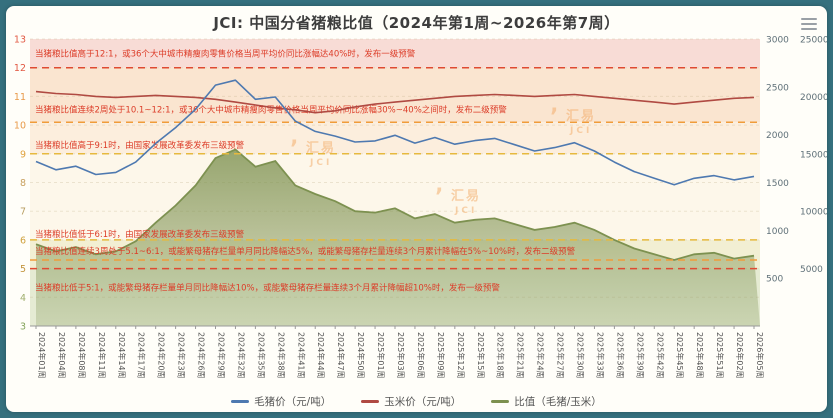 The height and width of the screenshot is (418, 833). Describe the element at coordinates (777, 136) in the screenshot. I see `right-axis1-tick: 2000` at that location.